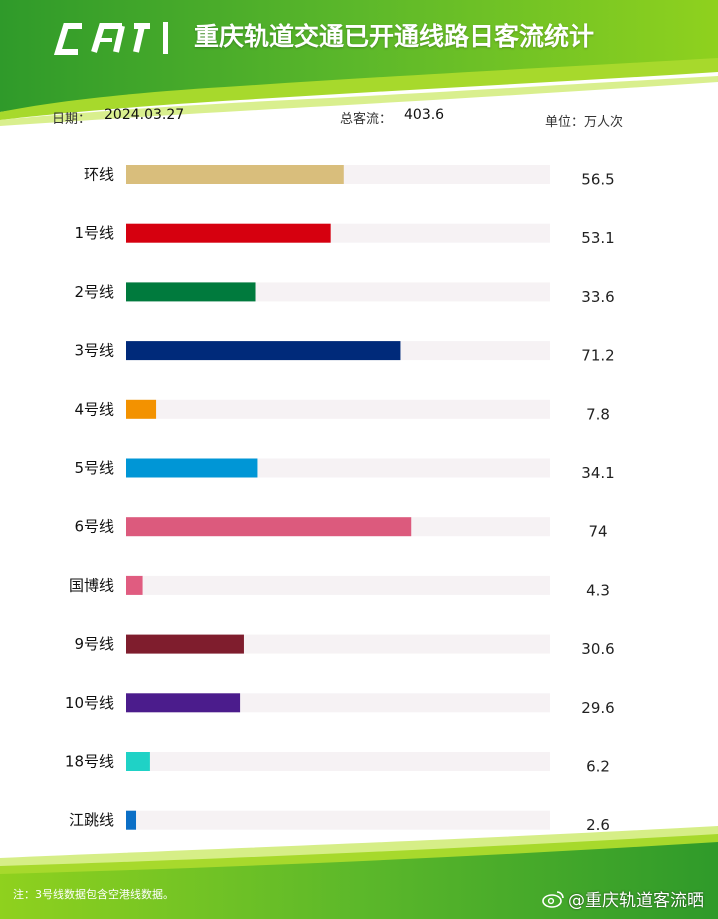  What do you see at coordinates (144, 115) in the screenshot?
I see `date-value: 2024.03.27` at bounding box center [144, 115].